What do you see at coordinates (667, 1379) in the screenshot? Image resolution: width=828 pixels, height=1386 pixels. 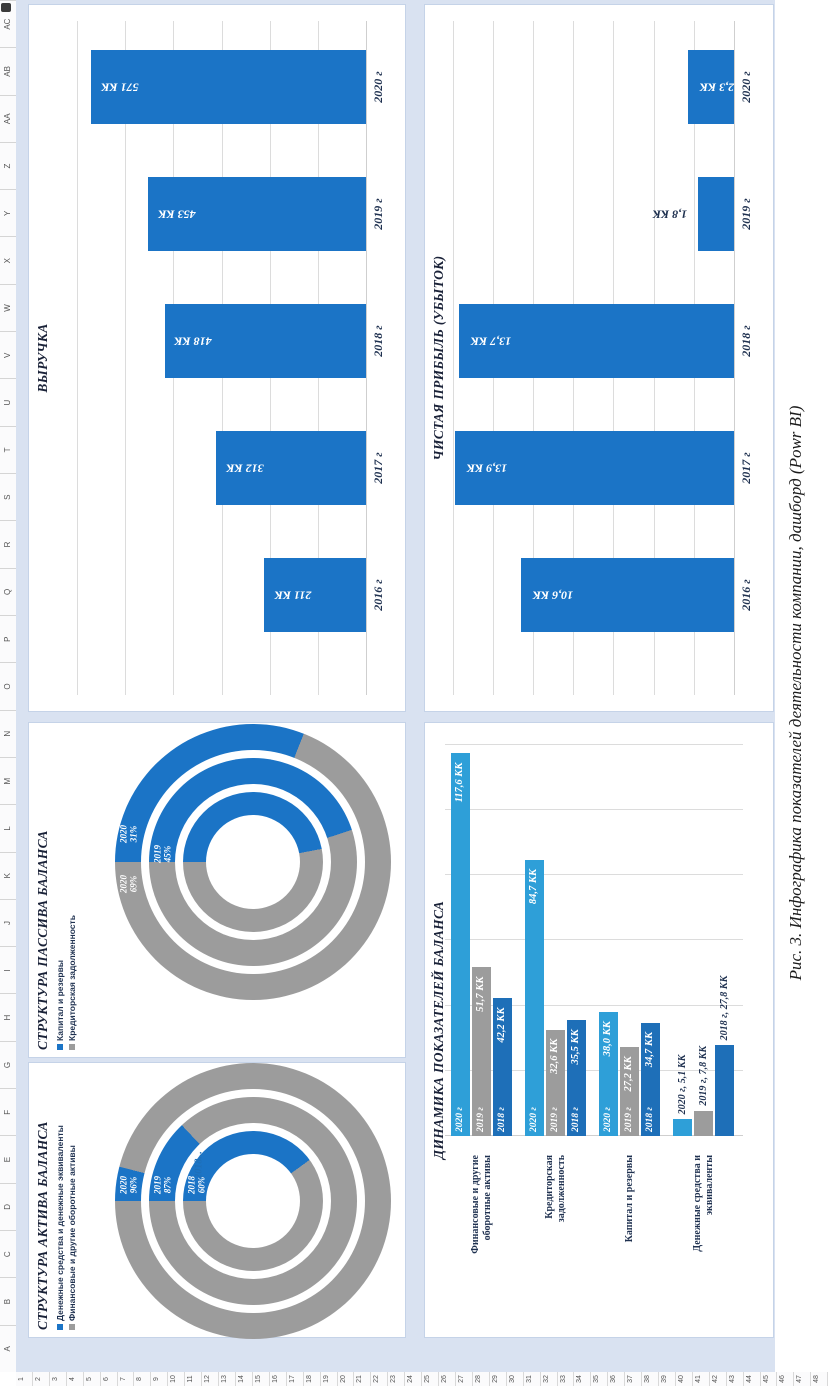 I see `row-number: 39` at bounding box center [667, 1379].